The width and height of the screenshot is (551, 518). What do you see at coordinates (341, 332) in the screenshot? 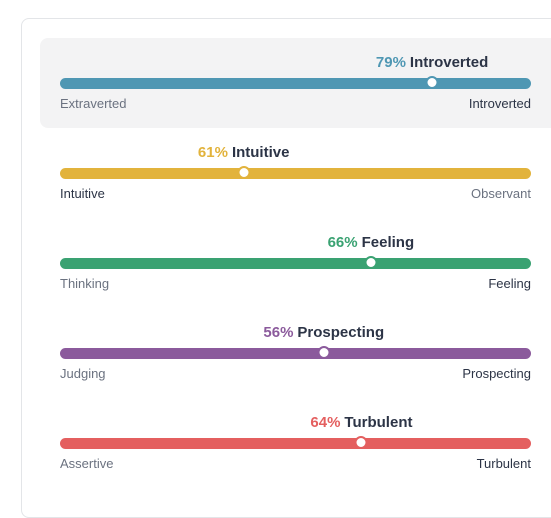
I see `trait-name: Prospecting` at bounding box center [341, 332].